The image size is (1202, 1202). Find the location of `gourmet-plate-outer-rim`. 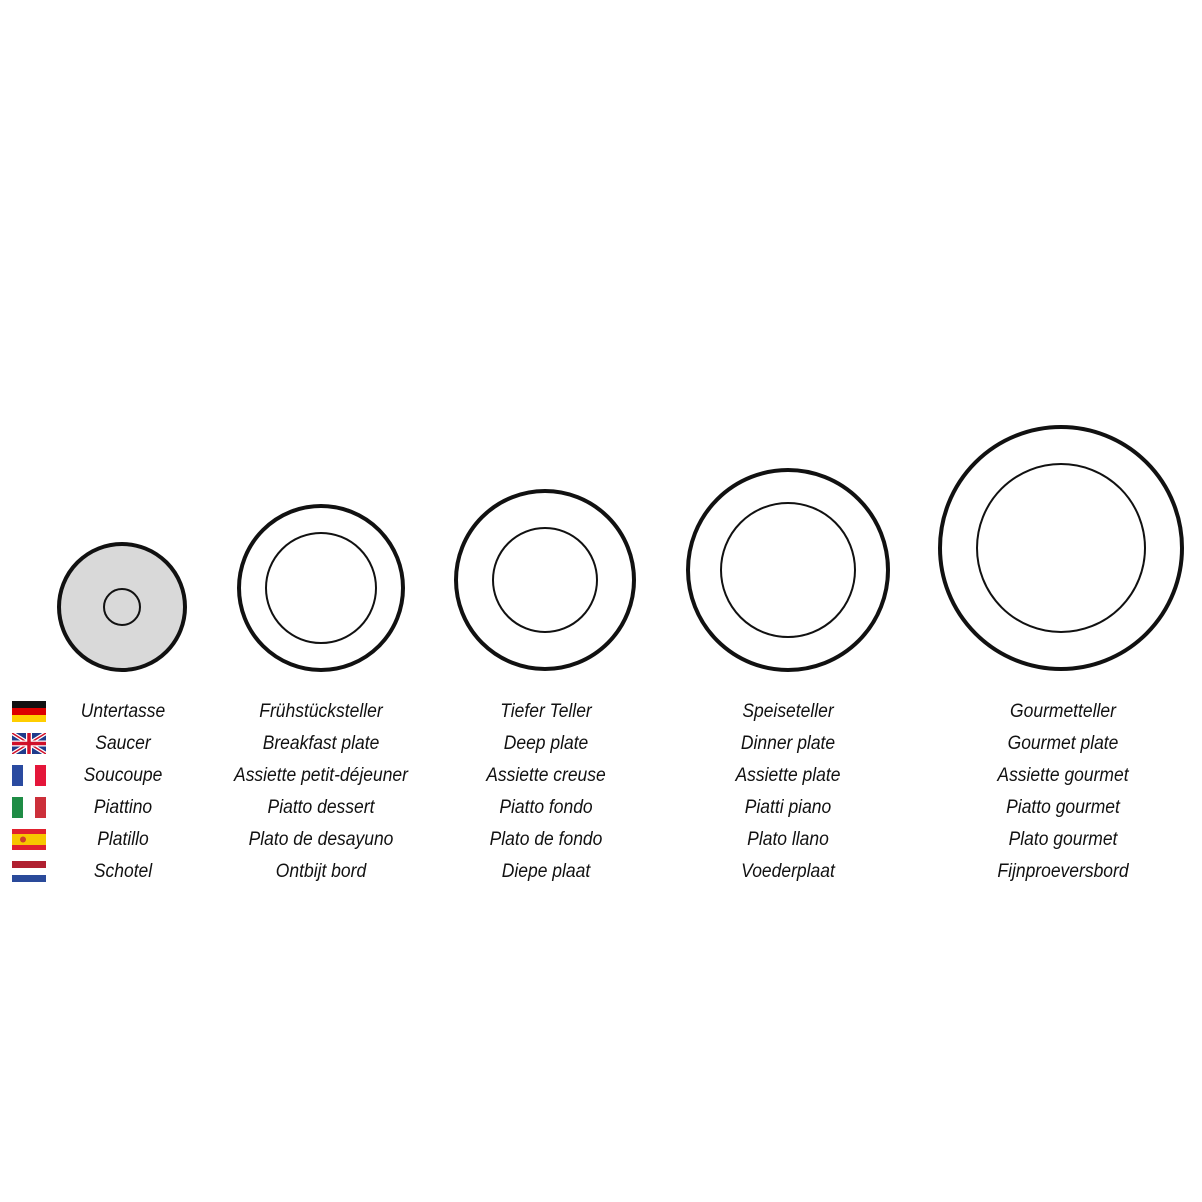

gourmet-plate-outer-rim is located at coordinates (1061, 548).